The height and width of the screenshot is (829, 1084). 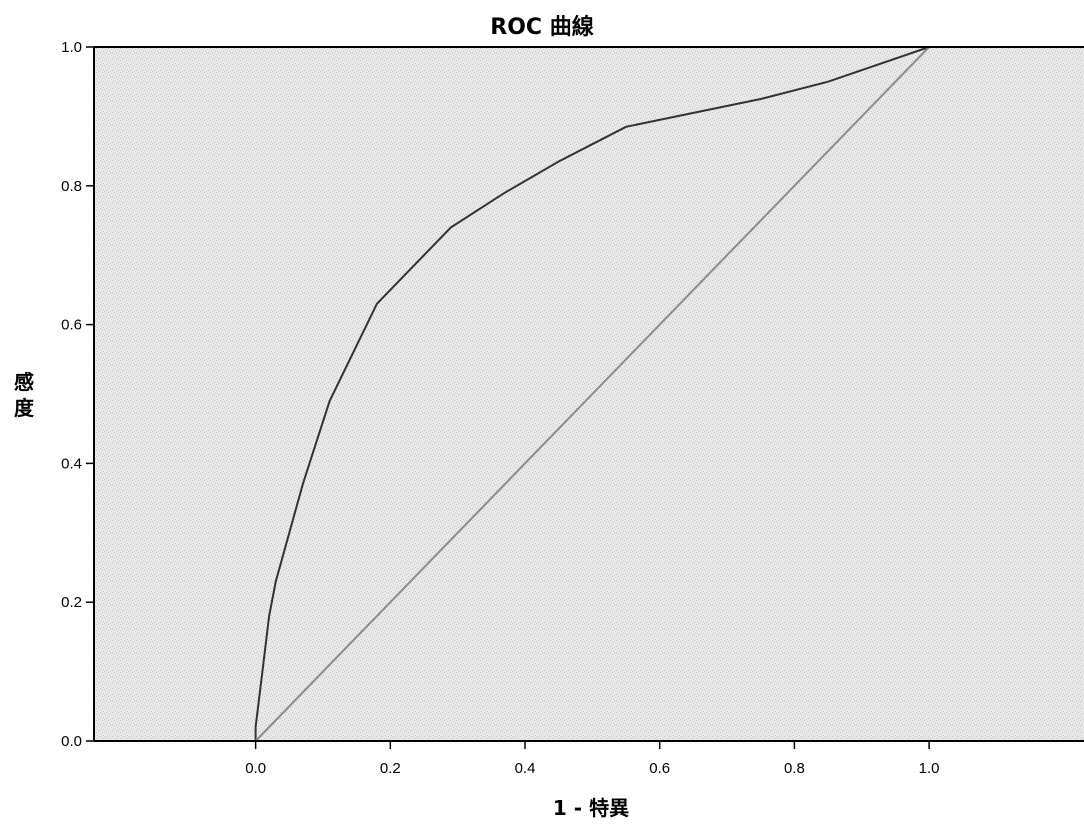 I want to click on y-tick-label: 0.8, so click(x=71, y=186).